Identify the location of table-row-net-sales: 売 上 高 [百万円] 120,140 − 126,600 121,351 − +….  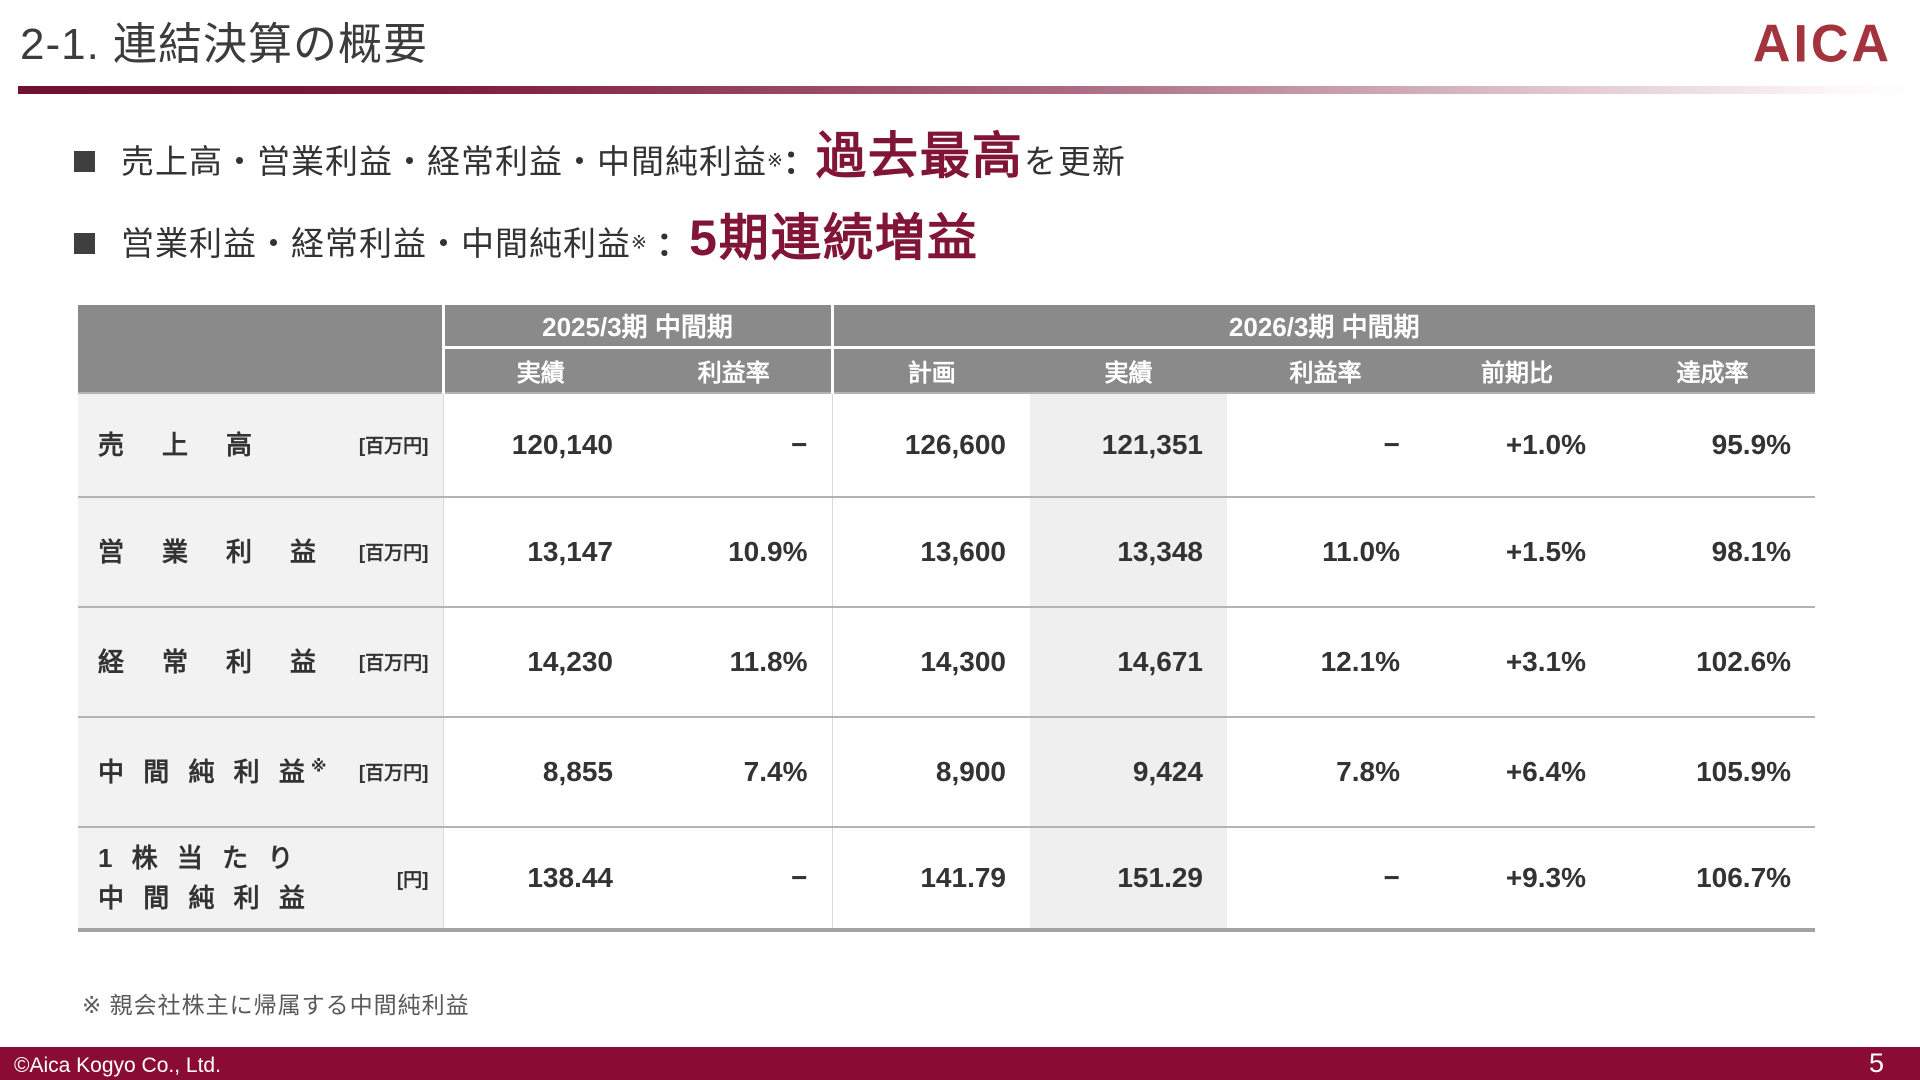
(947, 444).